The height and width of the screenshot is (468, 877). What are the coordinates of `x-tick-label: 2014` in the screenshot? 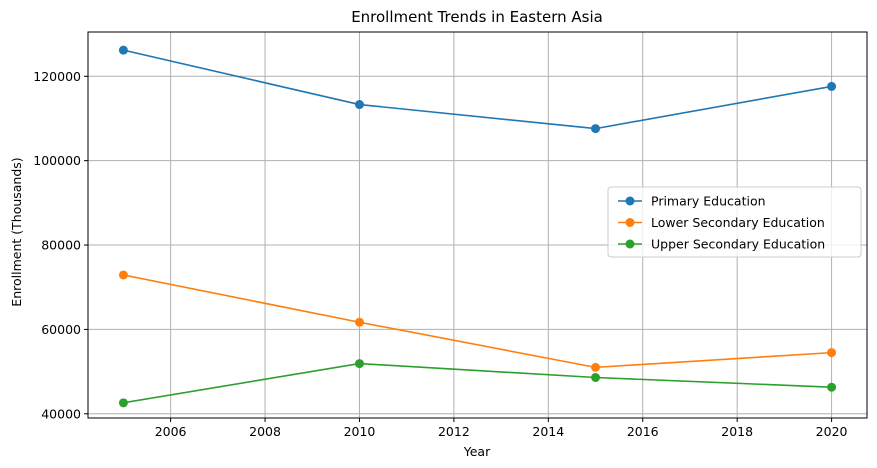 It's located at (548, 431).